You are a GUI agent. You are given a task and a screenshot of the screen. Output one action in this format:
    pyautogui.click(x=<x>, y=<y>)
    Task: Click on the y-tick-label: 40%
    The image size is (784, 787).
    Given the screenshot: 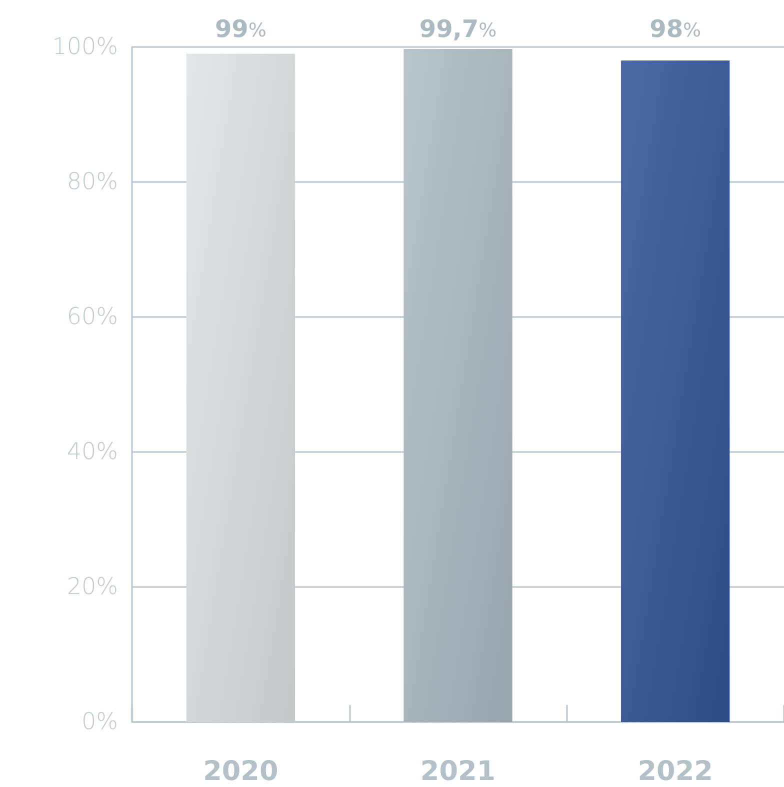 What is the action you would take?
    pyautogui.click(x=92, y=452)
    